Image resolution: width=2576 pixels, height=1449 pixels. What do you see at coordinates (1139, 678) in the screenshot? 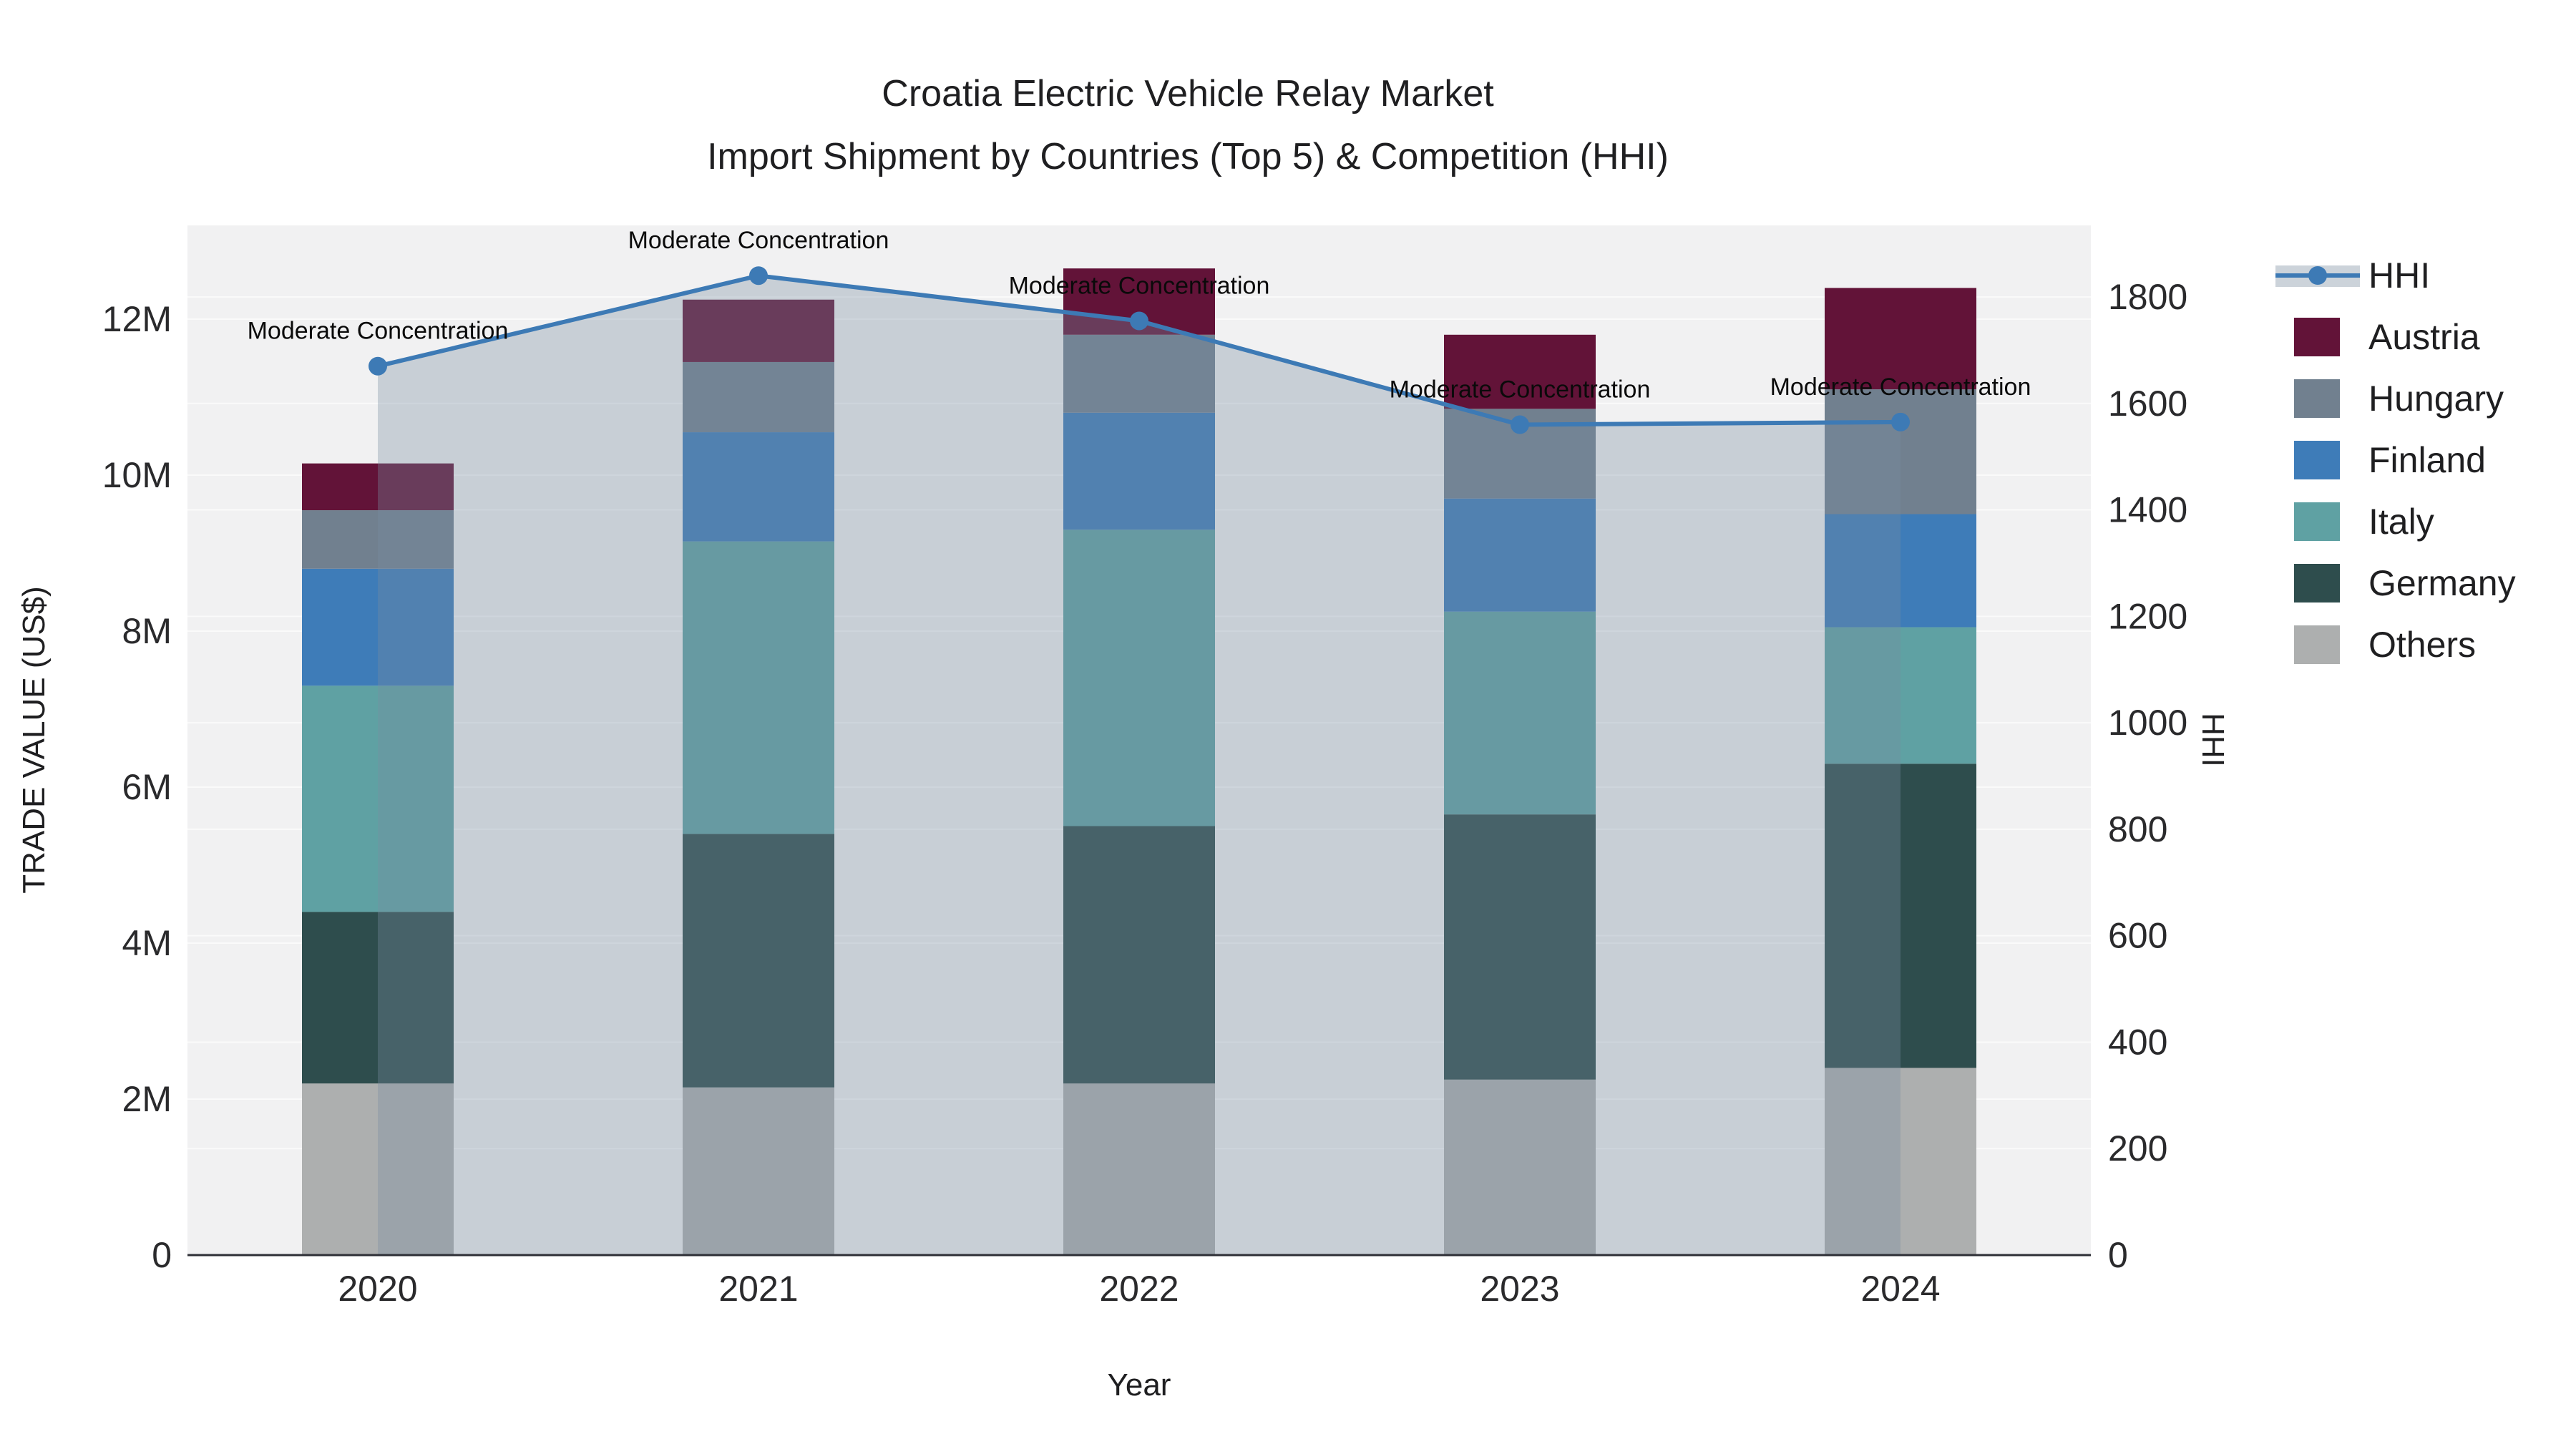
I see `bar-segment-italy-2022` at bounding box center [1139, 678].